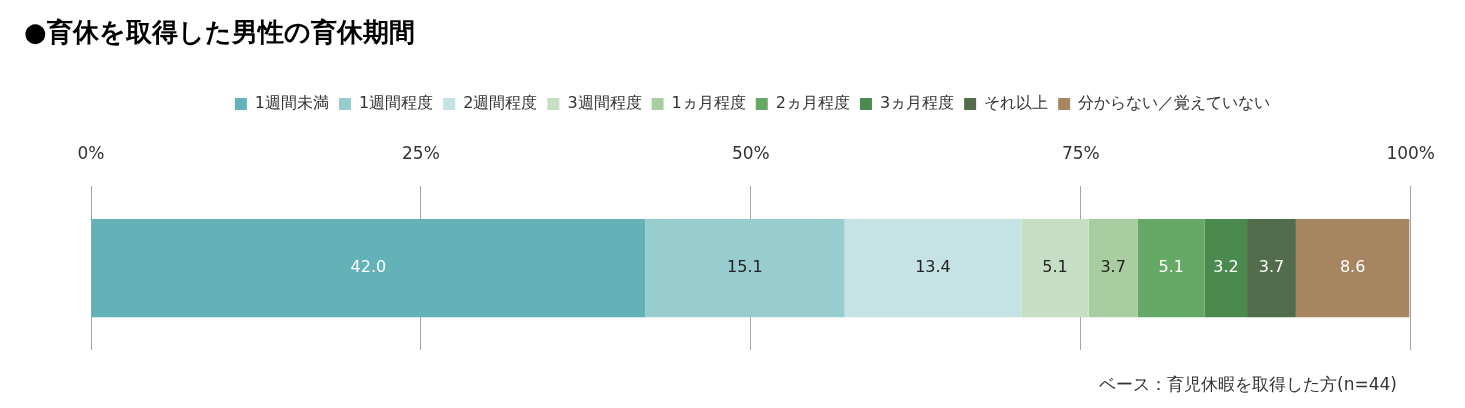 Image resolution: width=1465 pixels, height=408 pixels. I want to click on legend-label: 分からない／覚えていない, so click(1174, 103).